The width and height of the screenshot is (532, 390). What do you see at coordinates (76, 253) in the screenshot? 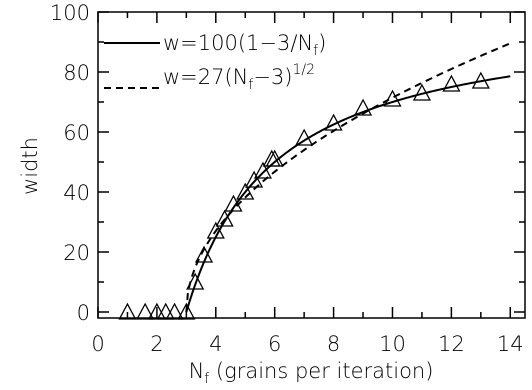
I see `y-tick-label: 20` at bounding box center [76, 253].